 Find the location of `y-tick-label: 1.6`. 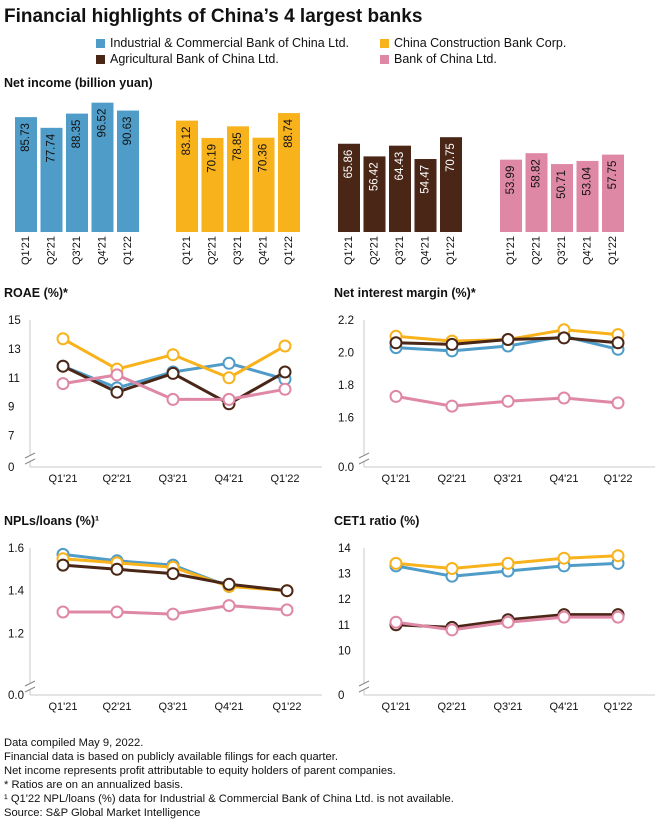

y-tick-label: 1.6 is located at coordinates (346, 419).